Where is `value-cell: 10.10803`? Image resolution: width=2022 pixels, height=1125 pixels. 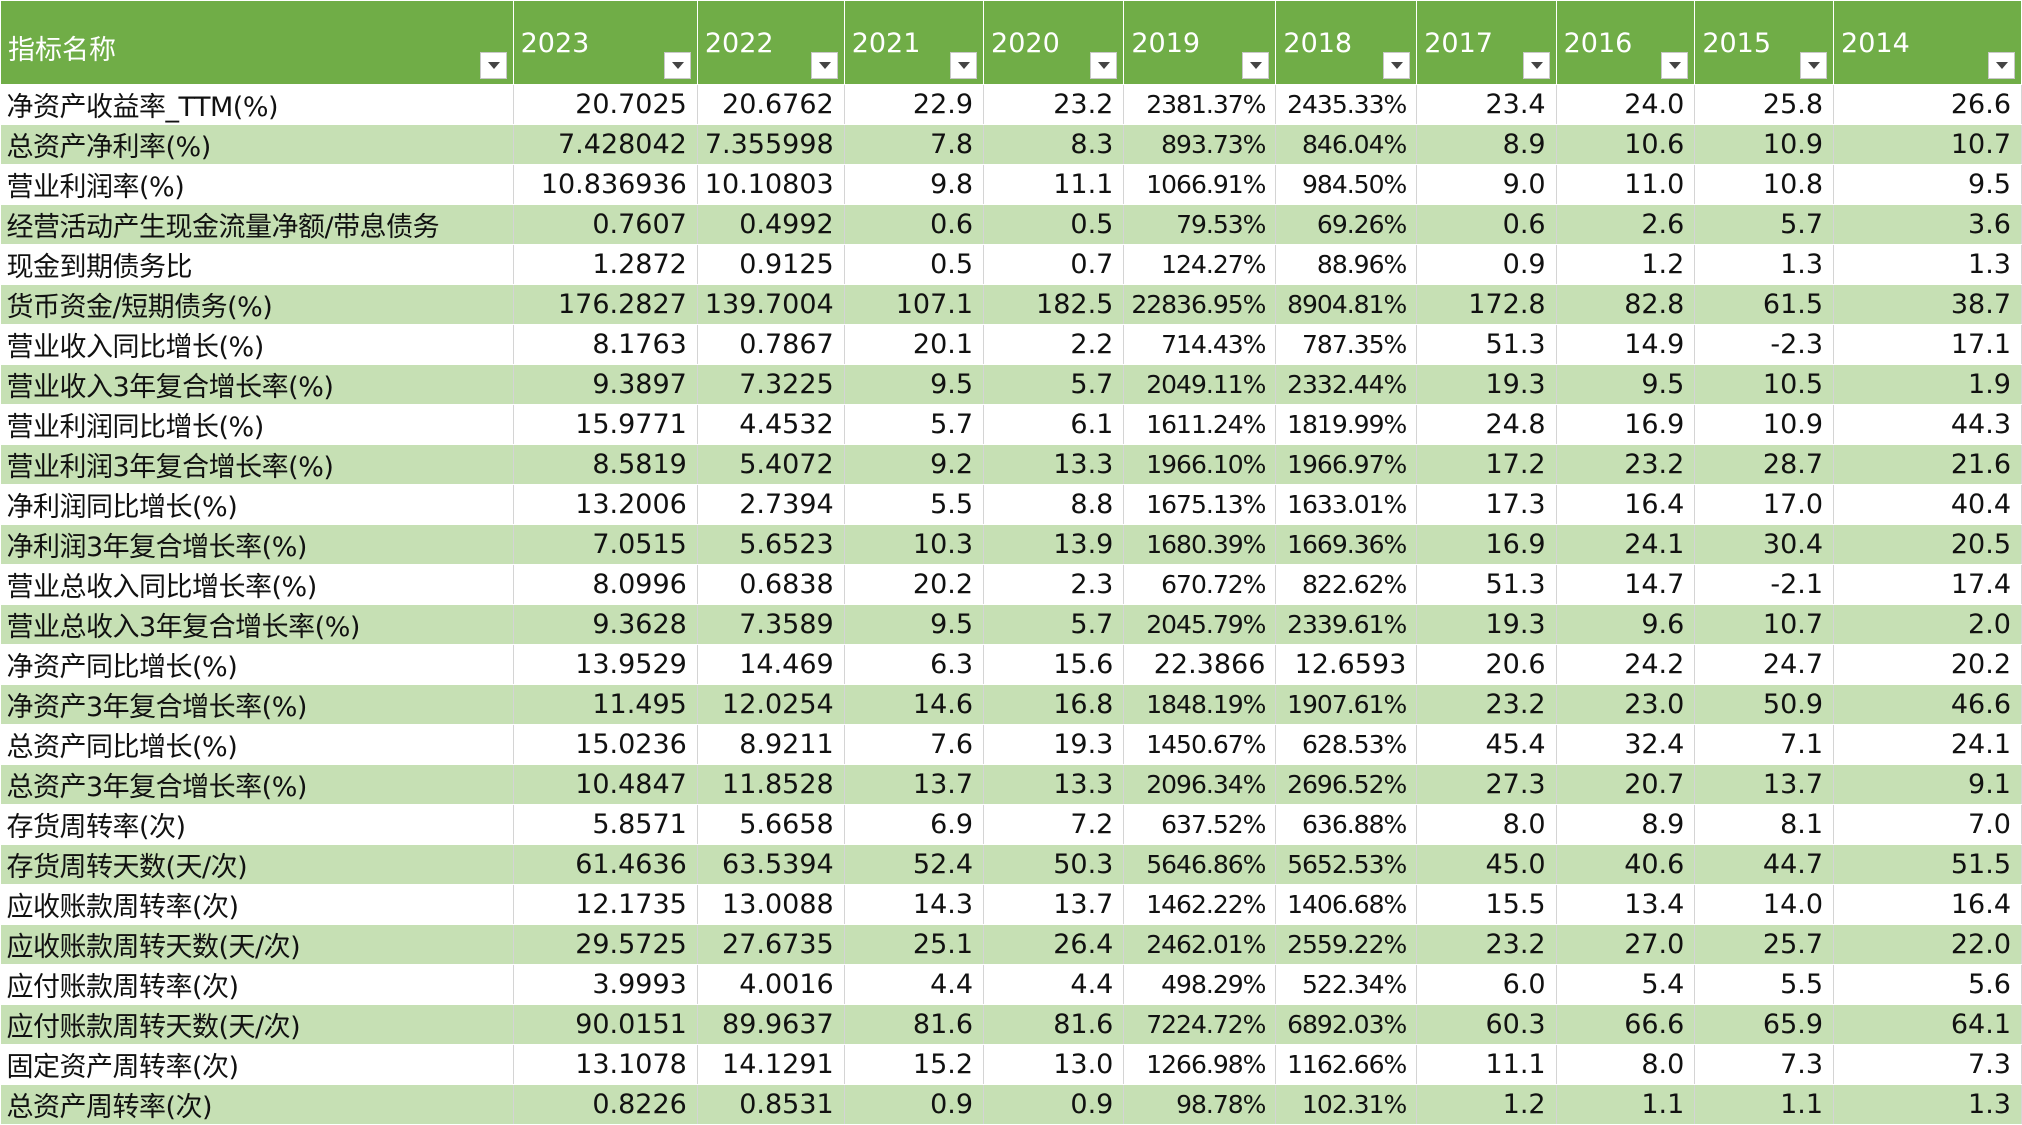 value-cell: 10.10803 is located at coordinates (771, 184).